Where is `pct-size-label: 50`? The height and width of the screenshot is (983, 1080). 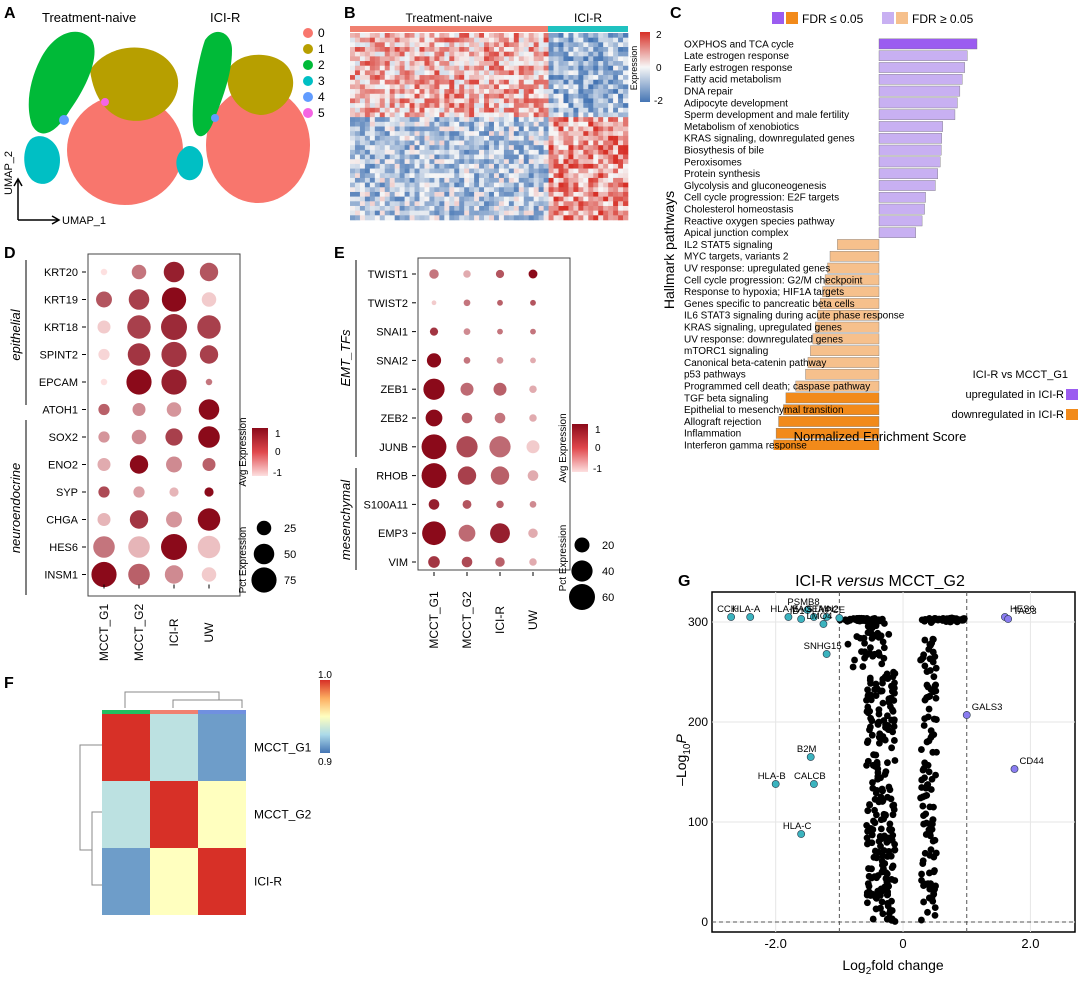
pct-size-label: 50 is located at coordinates (290, 555).